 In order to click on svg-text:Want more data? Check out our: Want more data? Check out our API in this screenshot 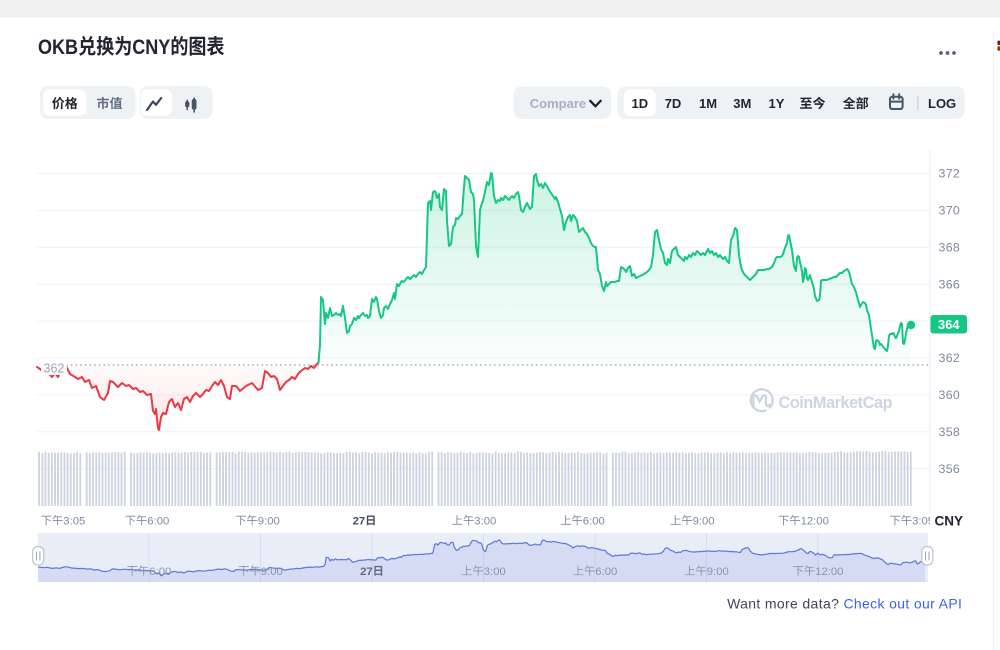, I will do `click(844, 604)`.